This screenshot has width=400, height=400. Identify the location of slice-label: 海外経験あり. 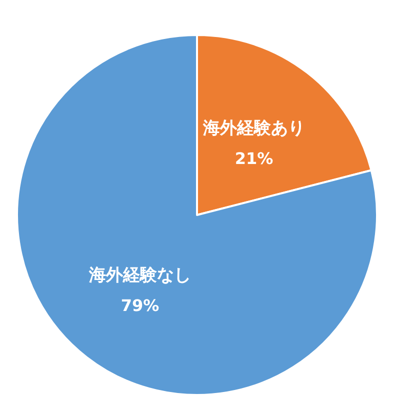
(253, 128).